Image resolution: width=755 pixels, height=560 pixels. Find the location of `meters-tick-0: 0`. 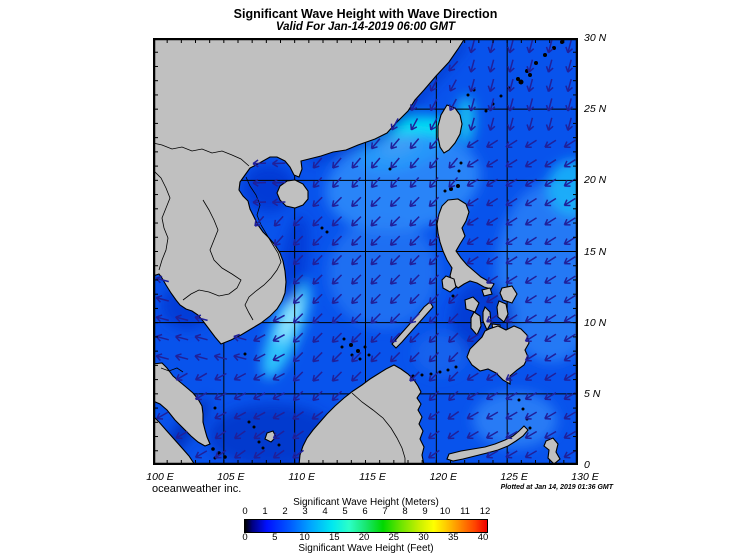

meters-tick-0: 0 is located at coordinates (245, 511).